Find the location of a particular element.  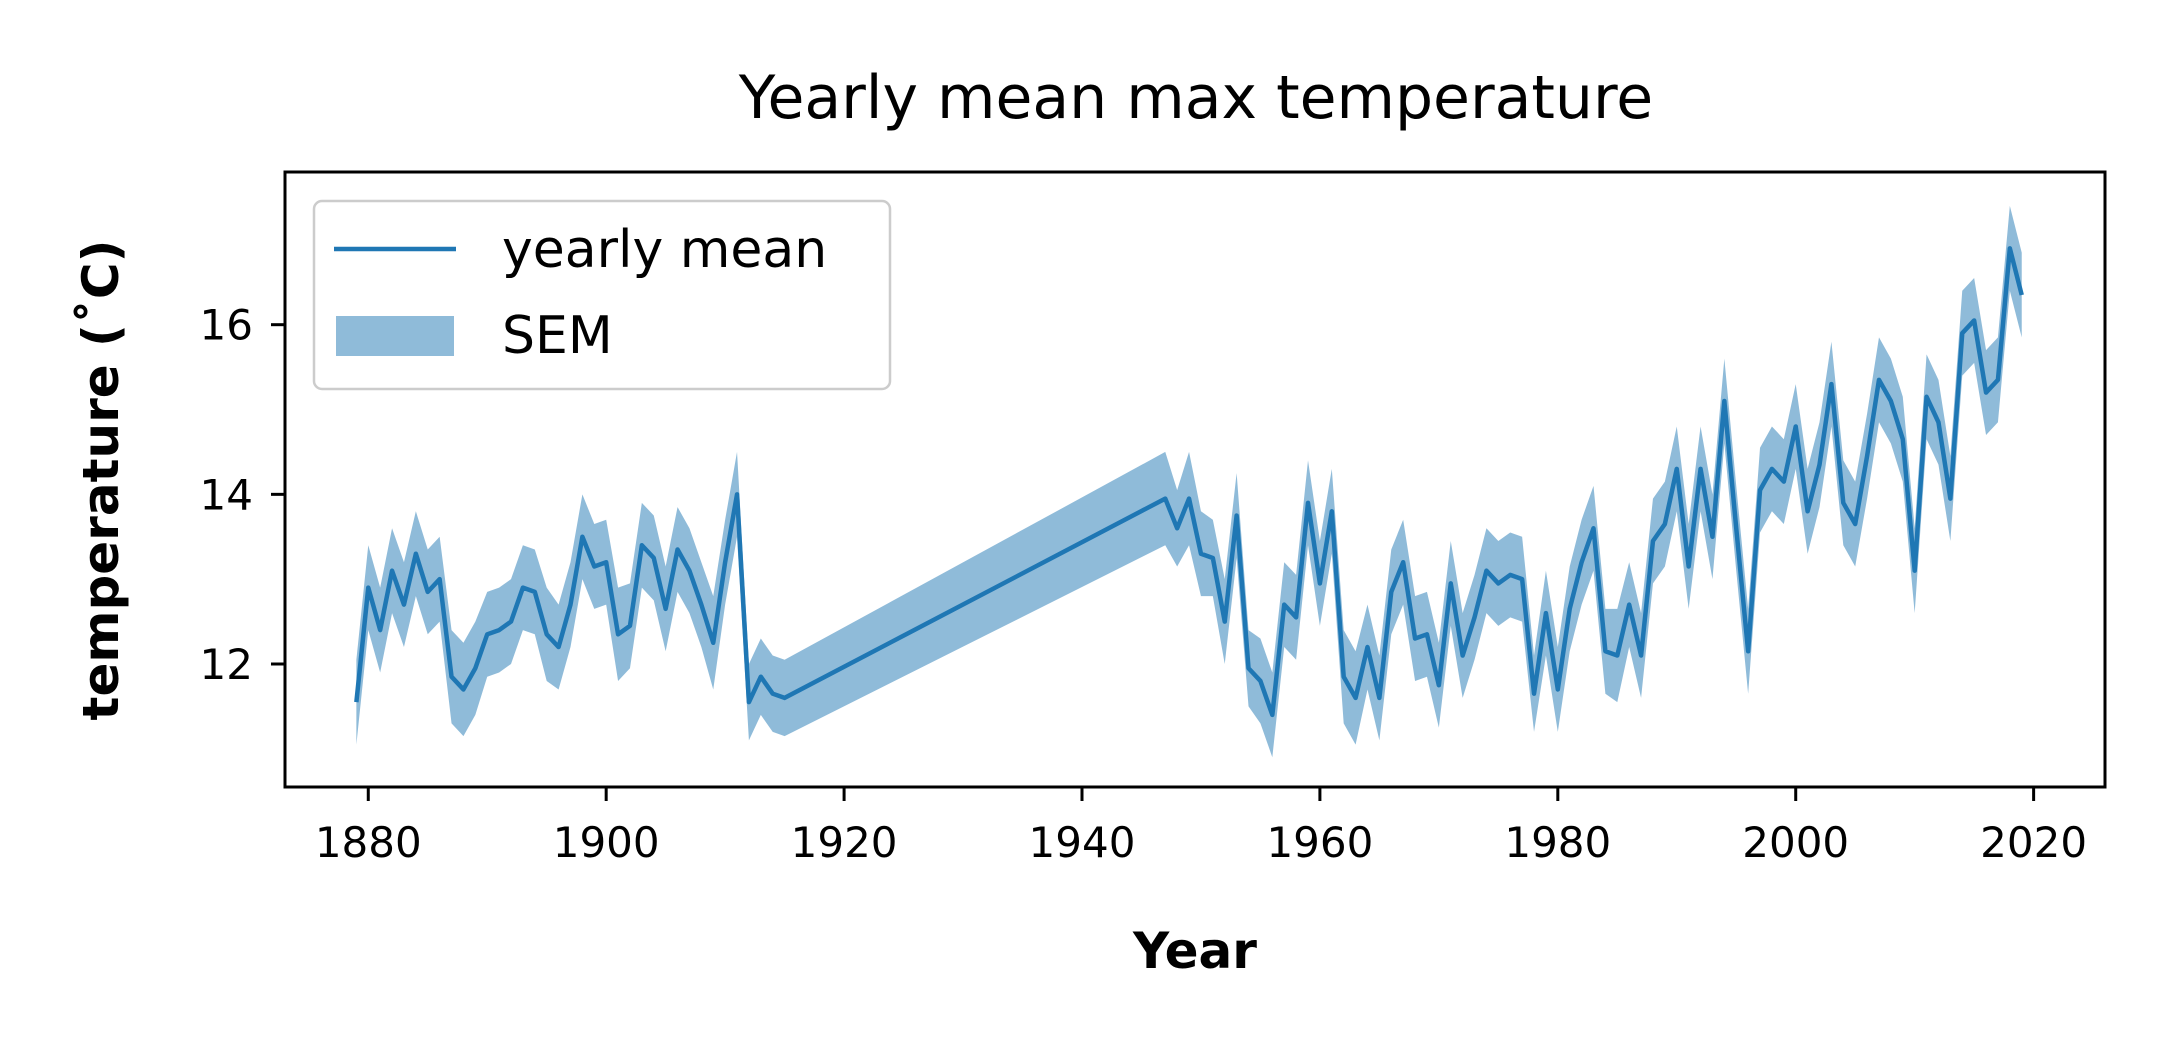

x-tick-label: 1900 is located at coordinates (606, 842).